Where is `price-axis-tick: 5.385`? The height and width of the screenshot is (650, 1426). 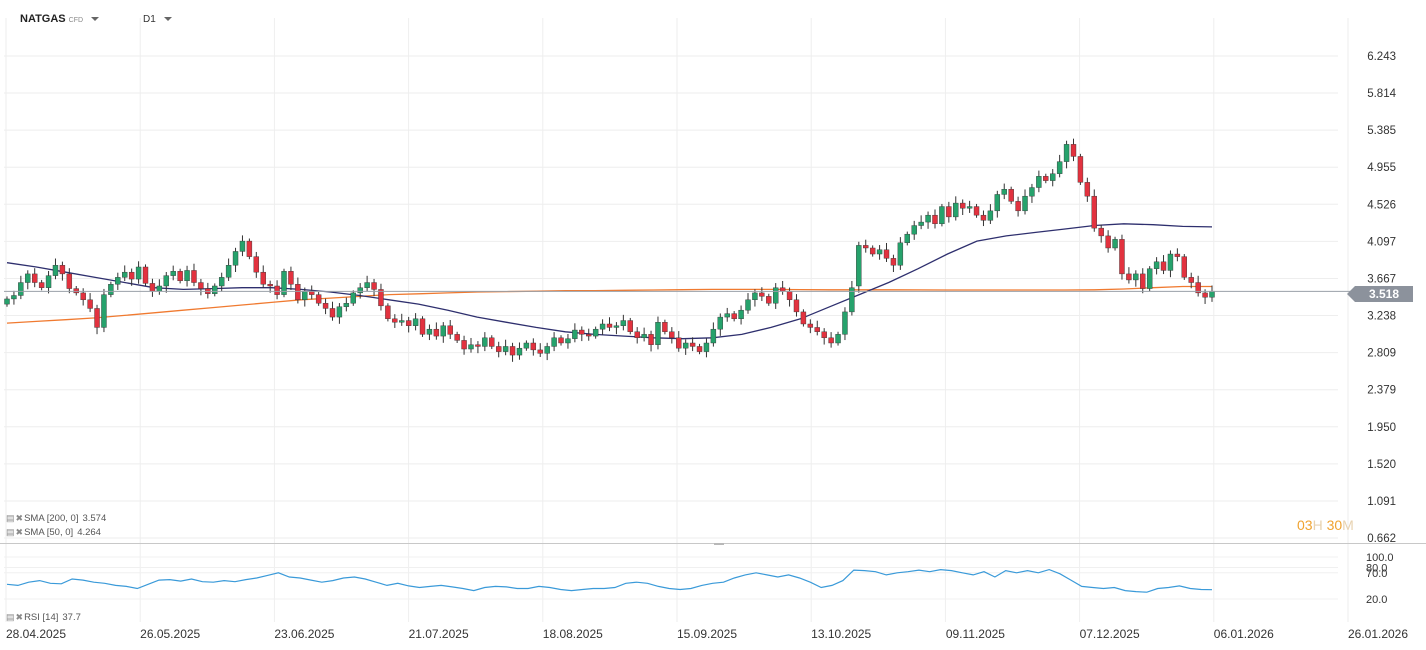
price-axis-tick: 5.385 is located at coordinates (1381, 131).